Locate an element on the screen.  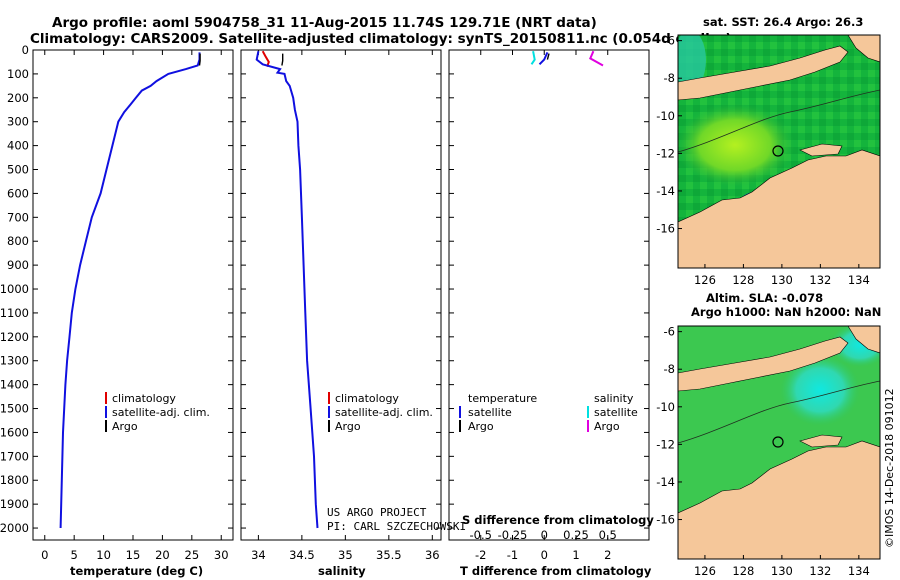
x-tick-label: 20 is located at coordinates (162, 555).